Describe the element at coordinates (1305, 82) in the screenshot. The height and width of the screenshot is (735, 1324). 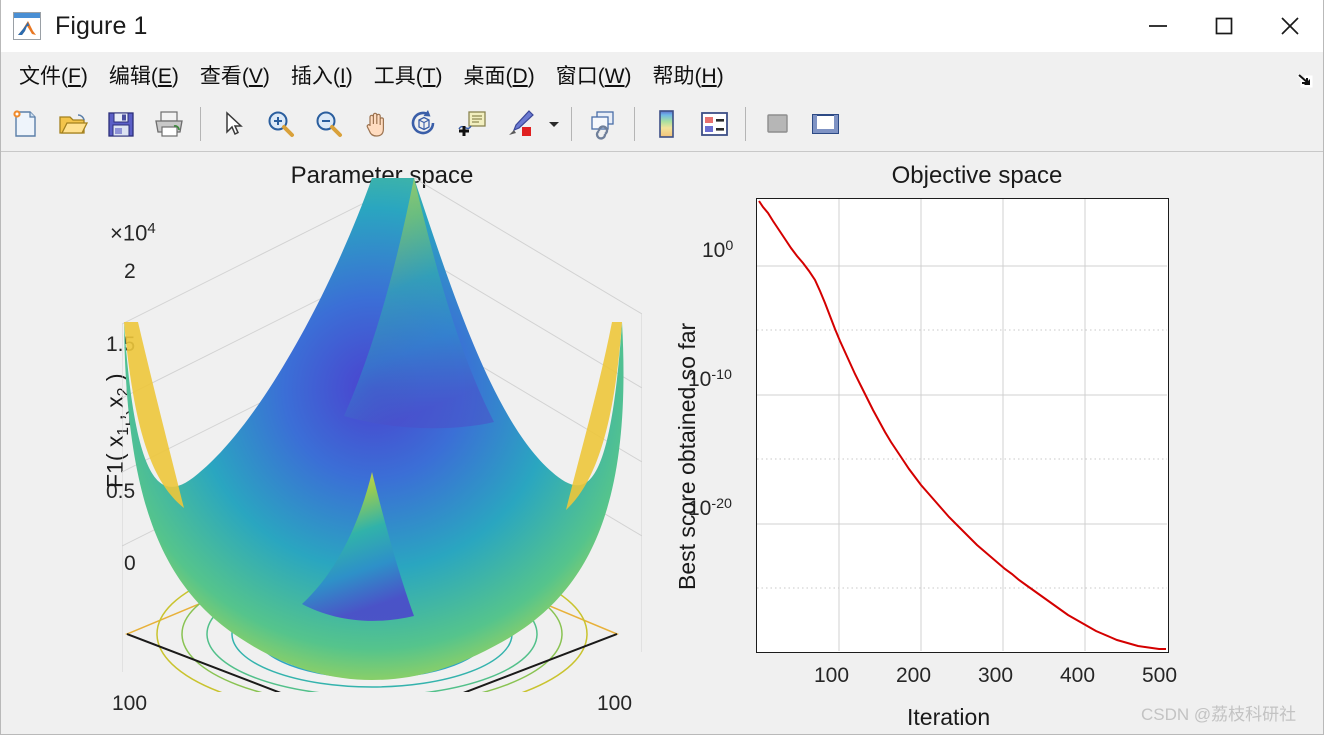
I see `resize-grip-icon` at that location.